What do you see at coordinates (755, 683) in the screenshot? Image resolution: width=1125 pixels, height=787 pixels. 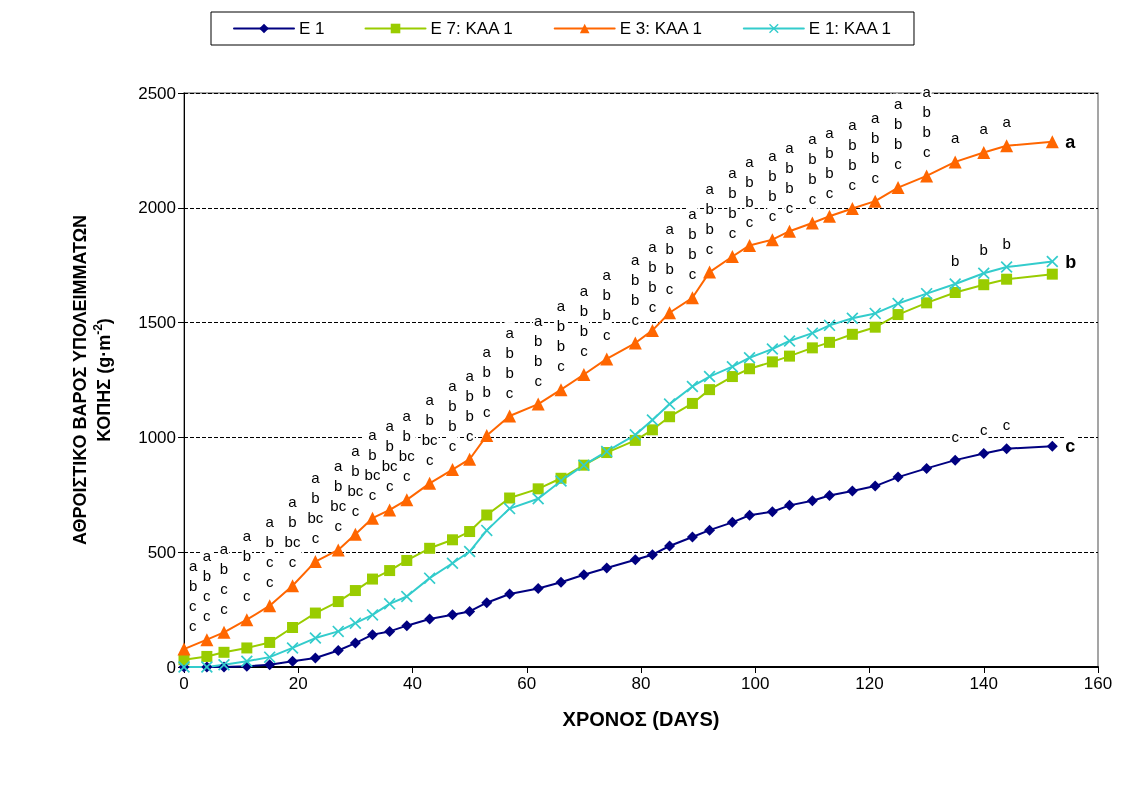 I see `x-tick-label: 100` at bounding box center [755, 683].